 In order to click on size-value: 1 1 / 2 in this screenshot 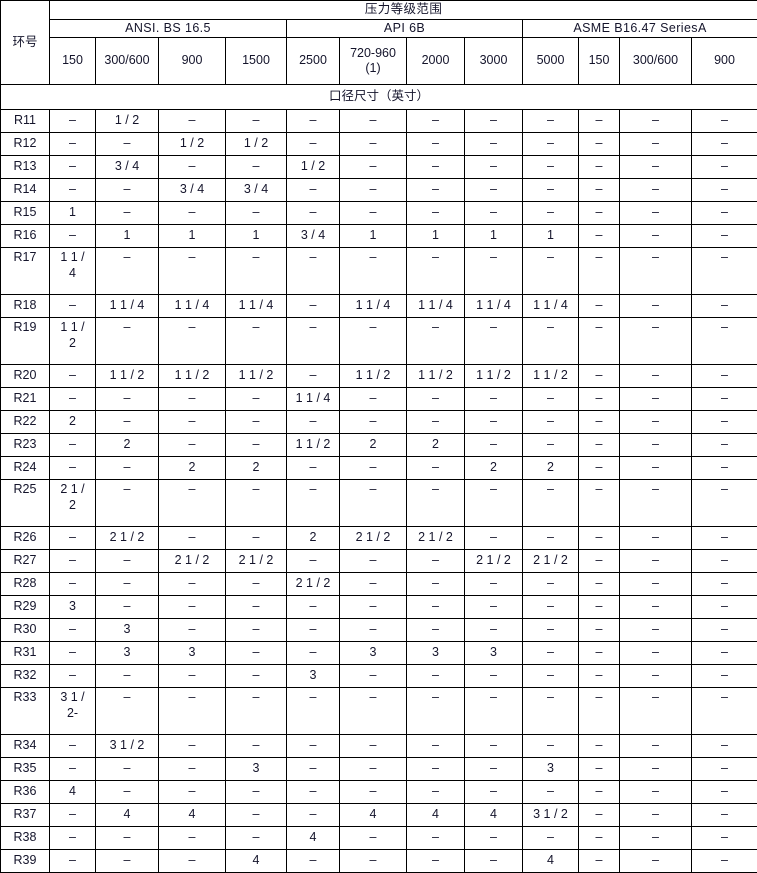, I will do `click(73, 335)`.